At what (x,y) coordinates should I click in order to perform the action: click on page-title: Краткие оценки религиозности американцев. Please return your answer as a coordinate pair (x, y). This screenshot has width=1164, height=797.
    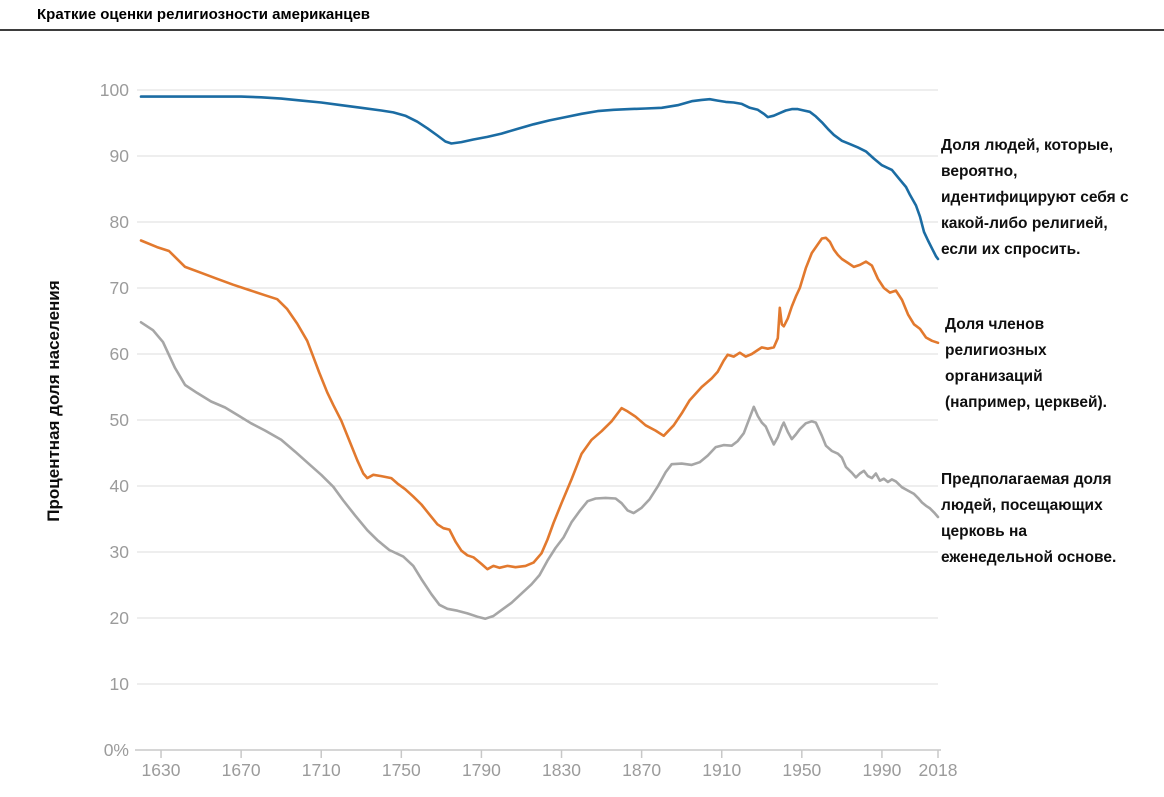
    Looking at the image, I should click on (204, 14).